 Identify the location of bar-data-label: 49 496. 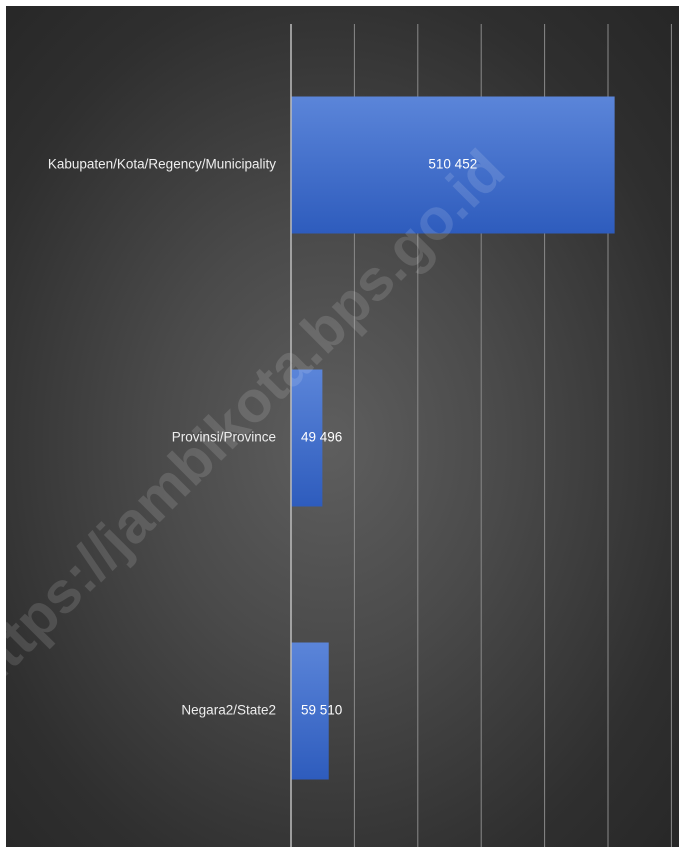
(321, 437).